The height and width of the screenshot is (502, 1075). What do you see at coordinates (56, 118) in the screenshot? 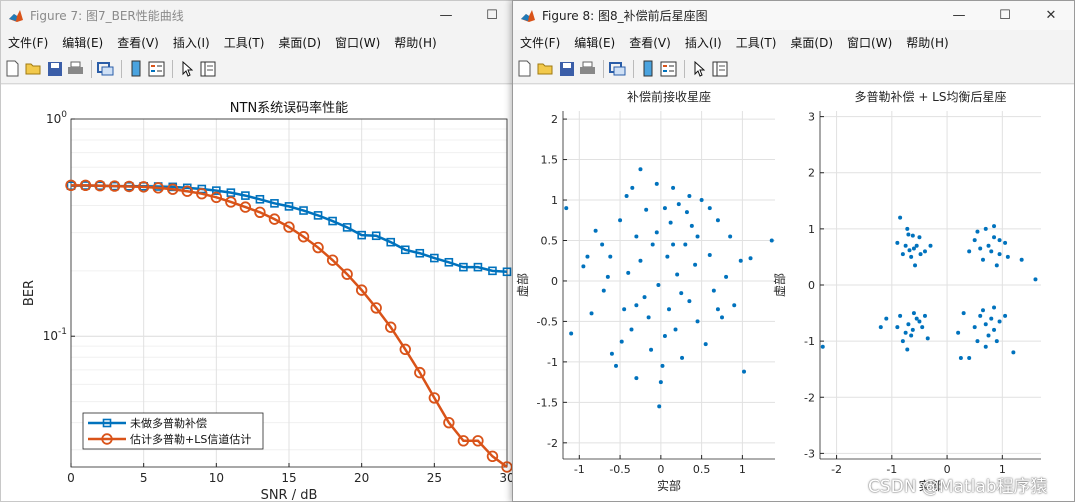
I see `y-tick-label: 100` at bounding box center [56, 118].